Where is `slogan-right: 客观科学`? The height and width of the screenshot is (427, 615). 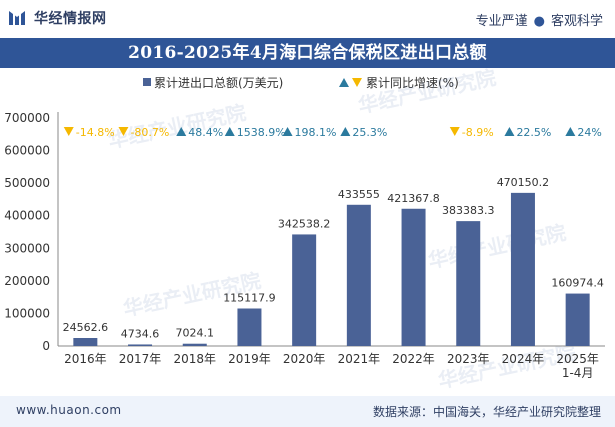 slogan-right: 客观科学 is located at coordinates (576, 21).